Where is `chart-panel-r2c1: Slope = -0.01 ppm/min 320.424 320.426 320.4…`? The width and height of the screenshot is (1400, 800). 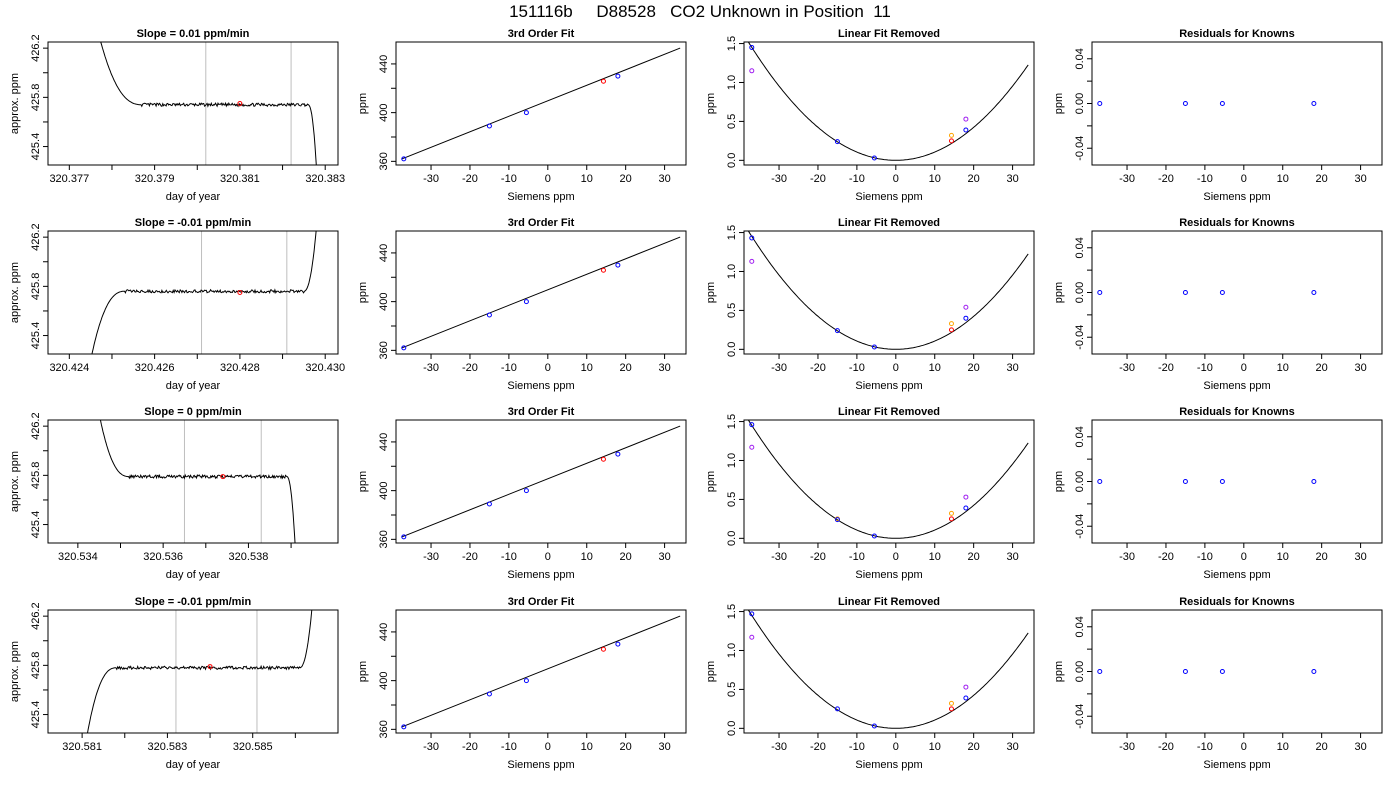 chart-panel-r2c1: Slope = -0.01 ppm/min 320.424 320.426 320.4… is located at coordinates (177, 304).